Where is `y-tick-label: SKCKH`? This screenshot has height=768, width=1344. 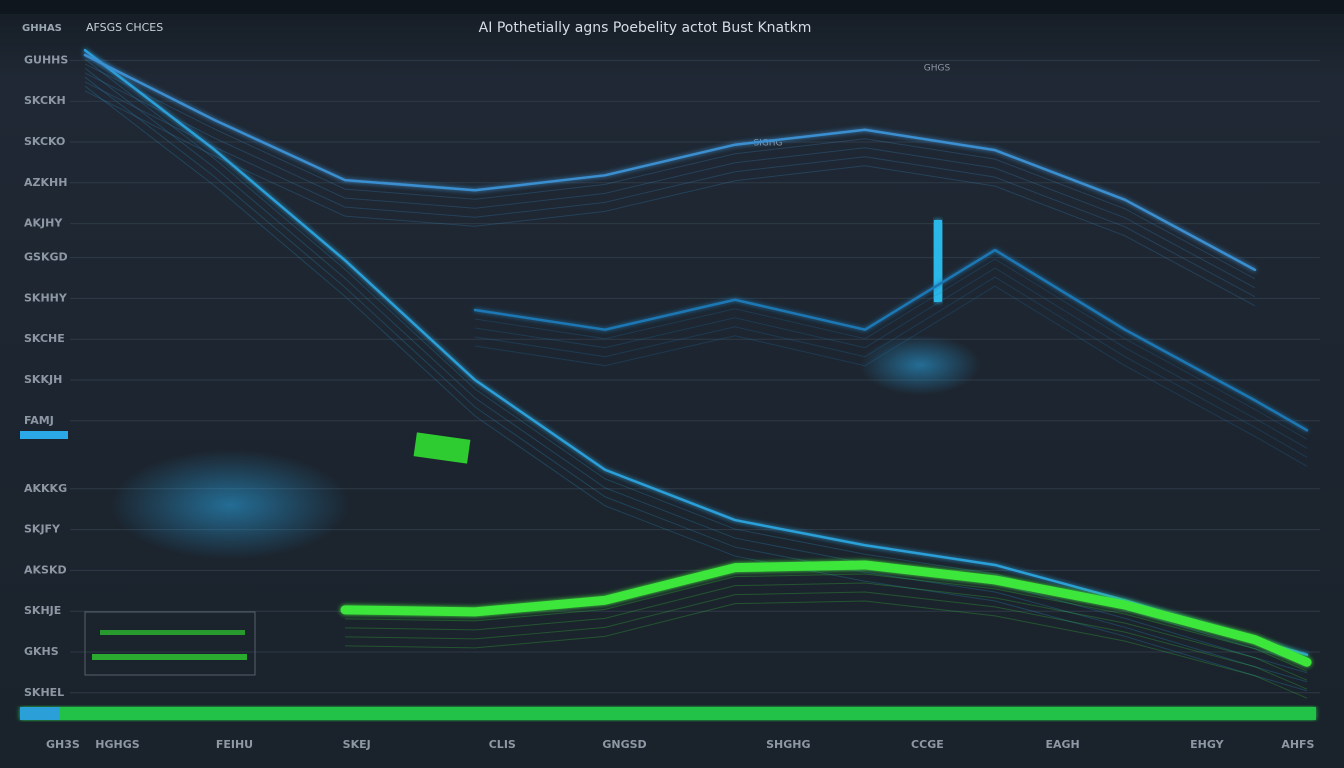 y-tick-label: SKCKH is located at coordinates (45, 100).